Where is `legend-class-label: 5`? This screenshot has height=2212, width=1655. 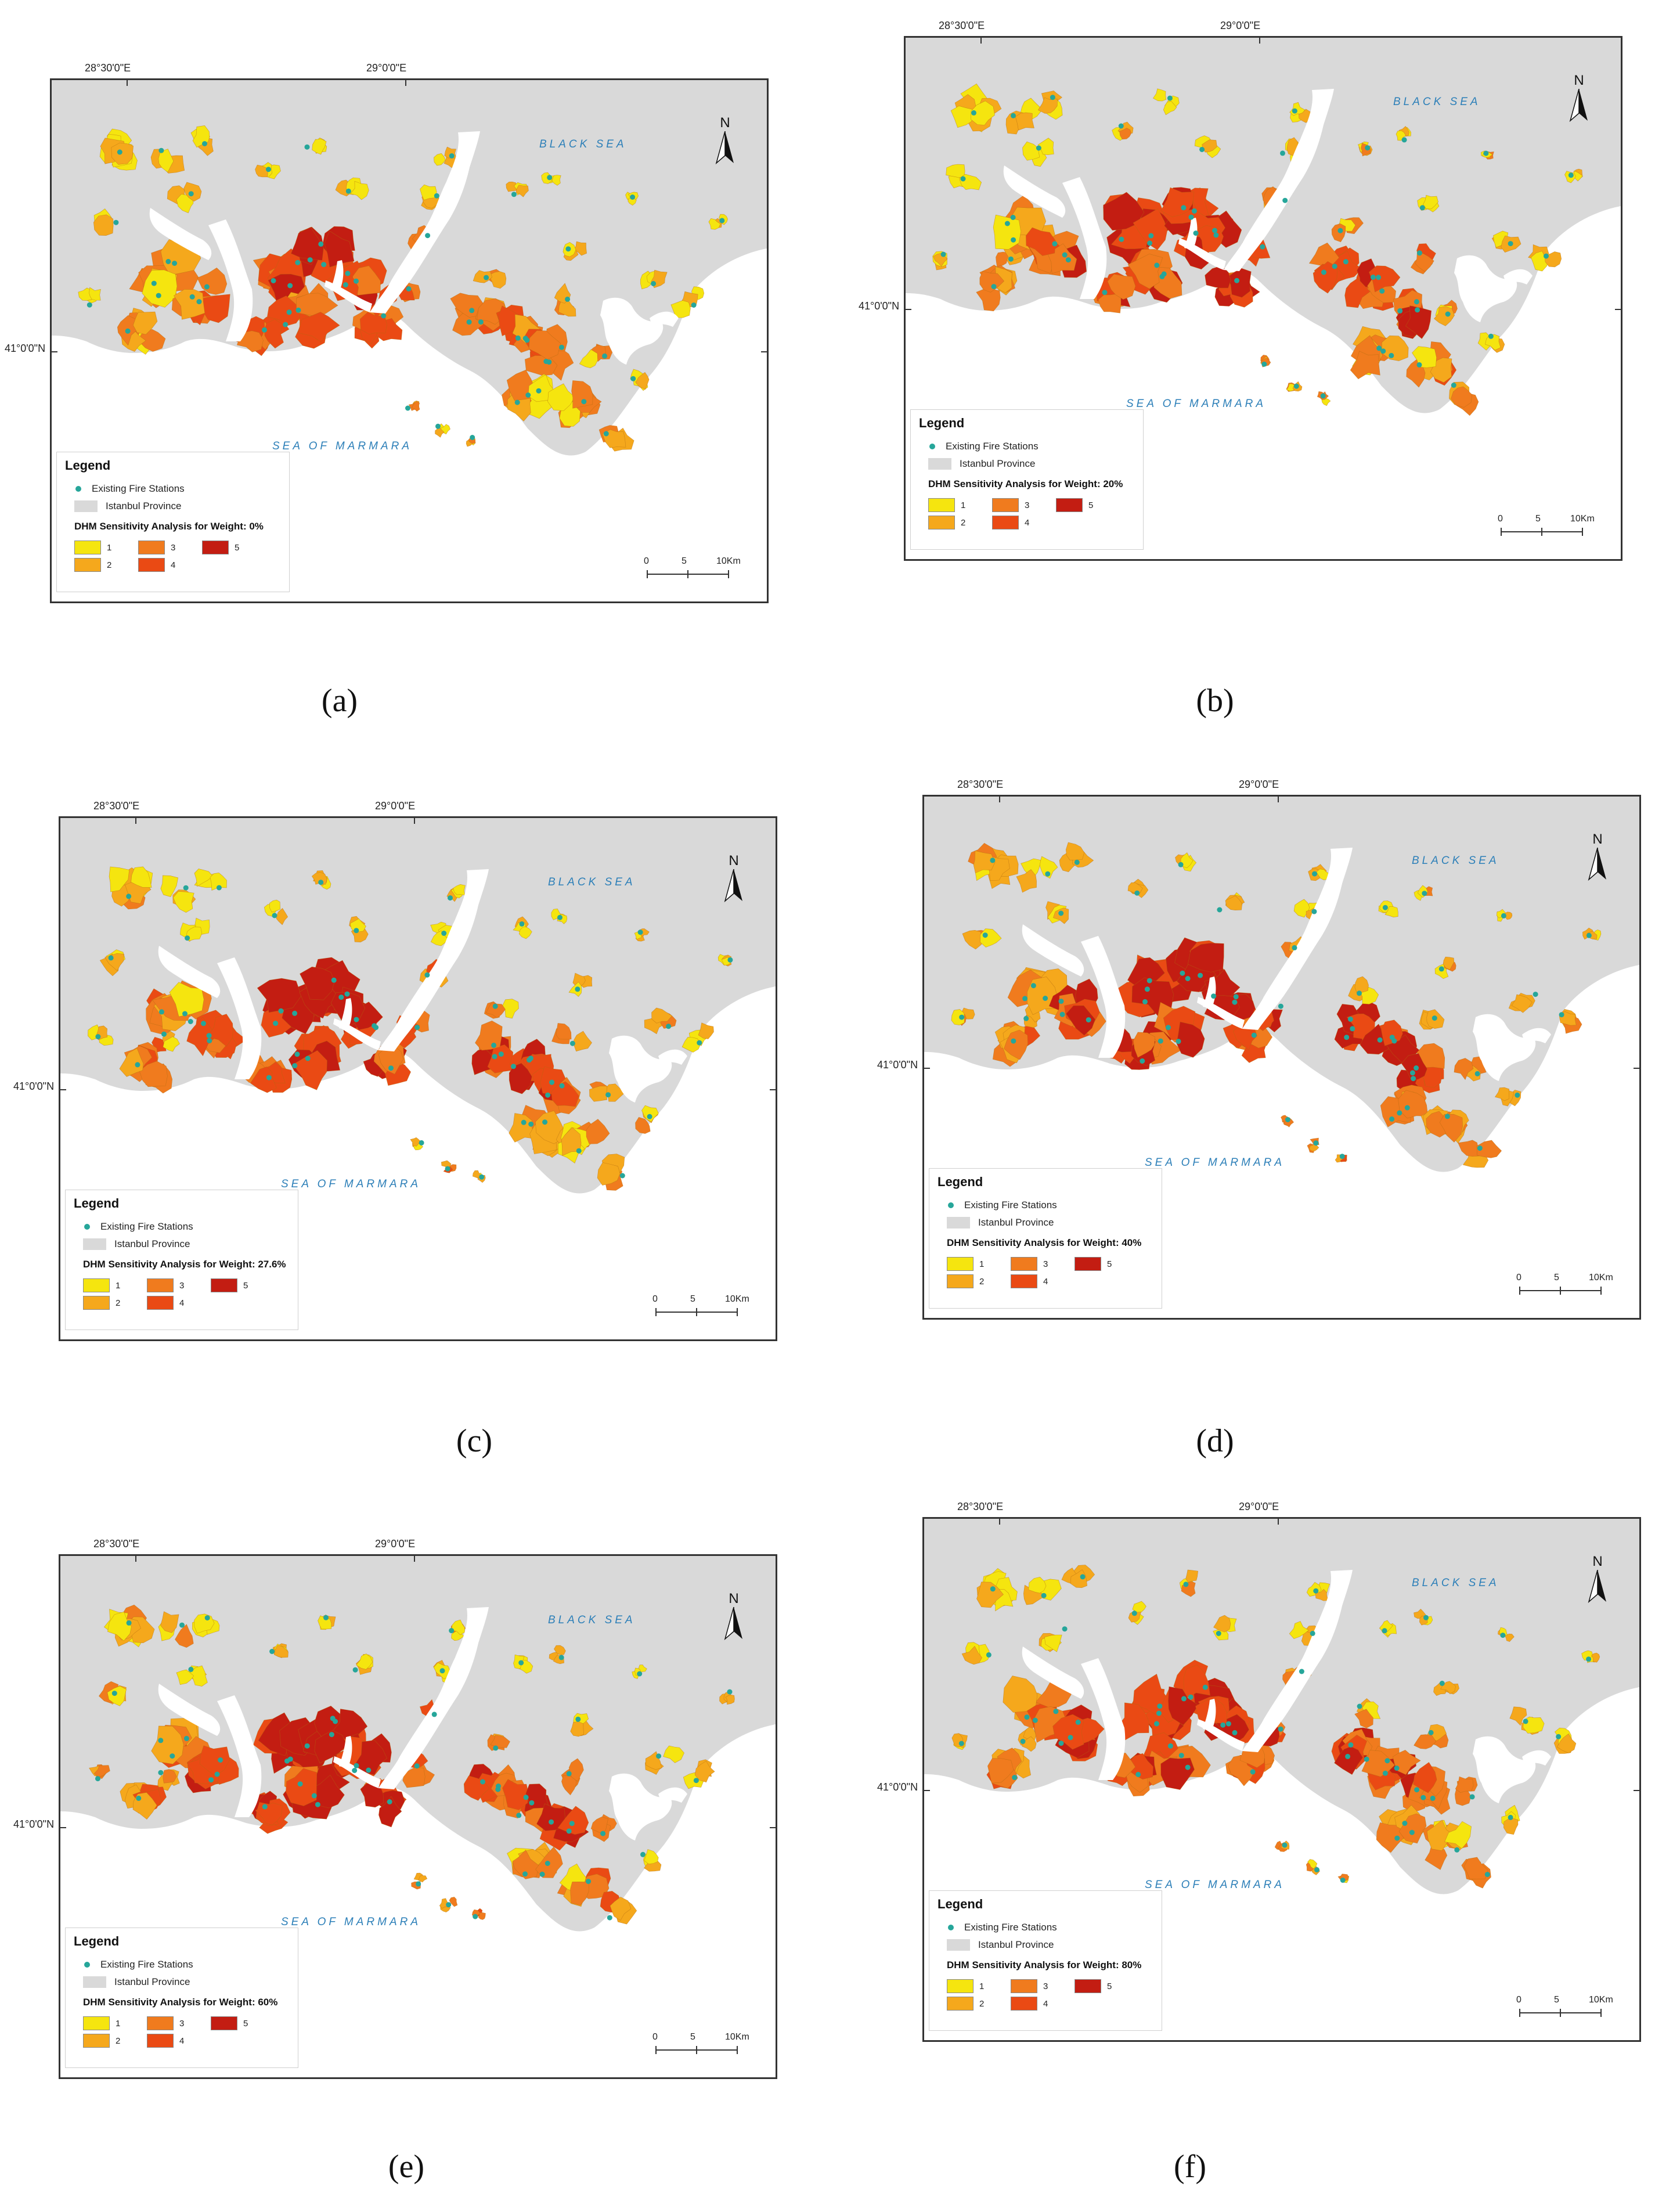 legend-class-label: 5 is located at coordinates (245, 2023).